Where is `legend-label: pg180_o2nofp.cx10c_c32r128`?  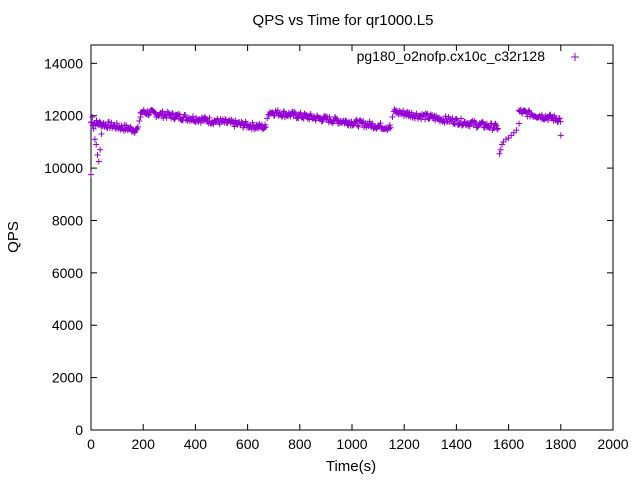
legend-label: pg180_o2nofp.cx10c_c32r128 is located at coordinates (451, 56).